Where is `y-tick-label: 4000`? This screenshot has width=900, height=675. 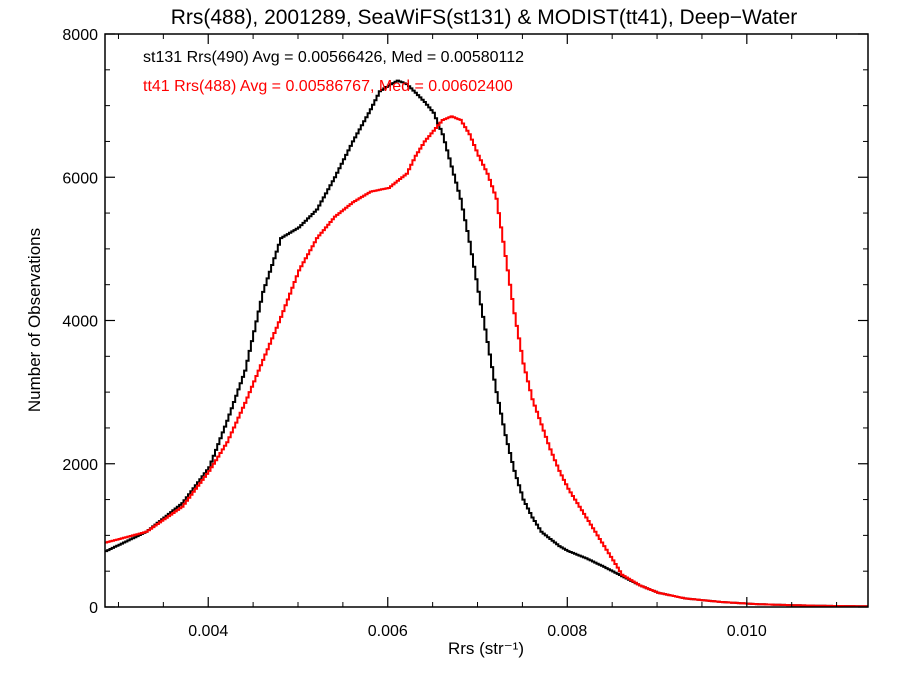
y-tick-label: 4000 is located at coordinates (80, 322).